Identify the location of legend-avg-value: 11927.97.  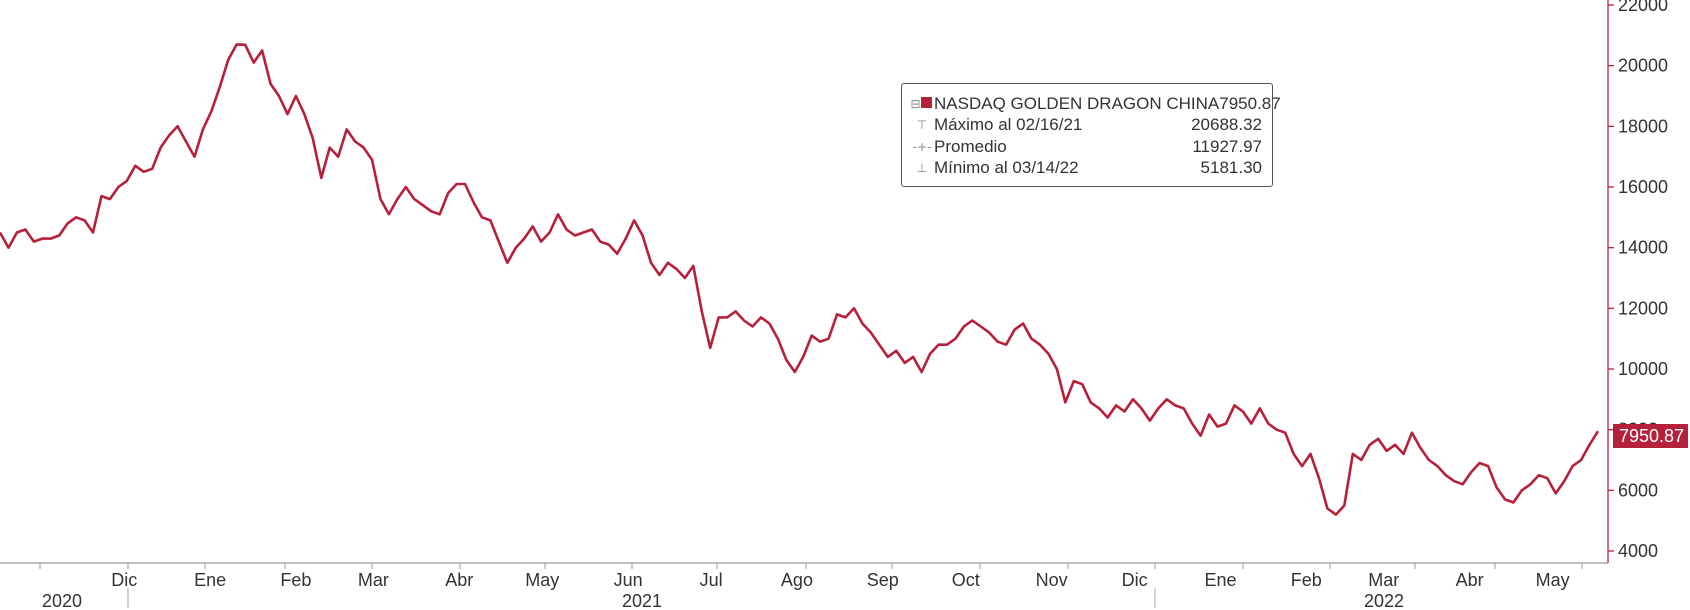
(1227, 146).